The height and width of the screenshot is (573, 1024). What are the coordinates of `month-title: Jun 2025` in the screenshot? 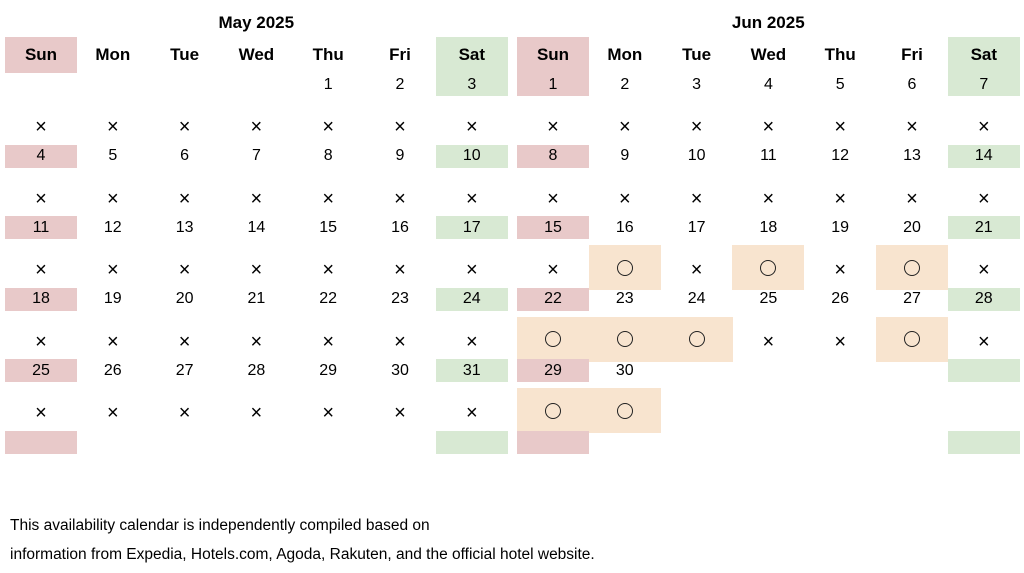 It's located at (768, 22).